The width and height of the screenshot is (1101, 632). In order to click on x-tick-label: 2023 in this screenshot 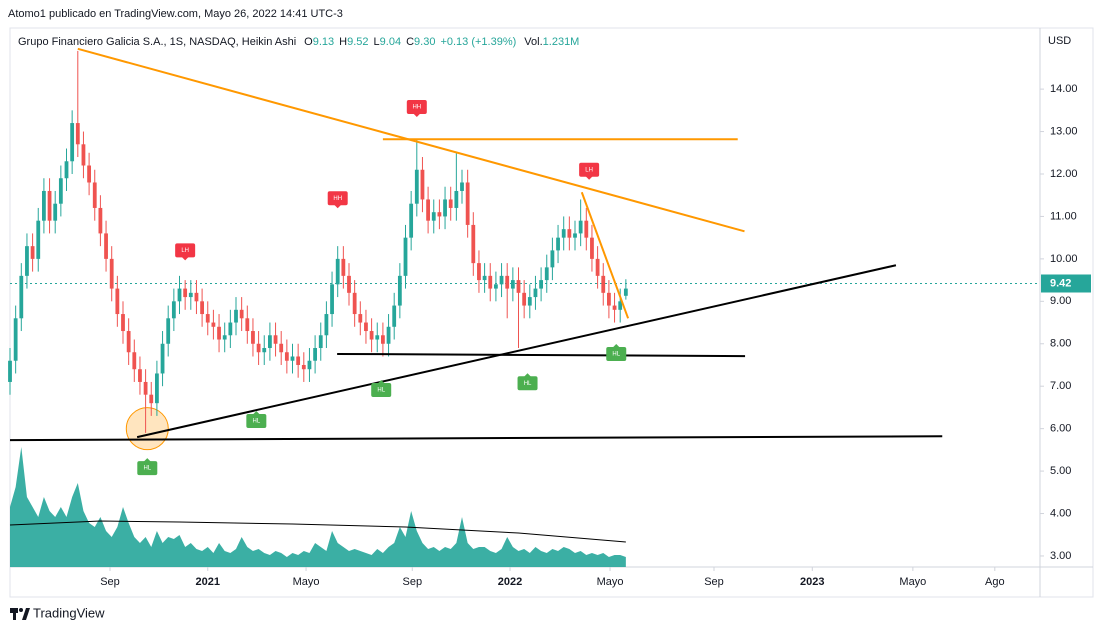, I will do `click(812, 582)`.